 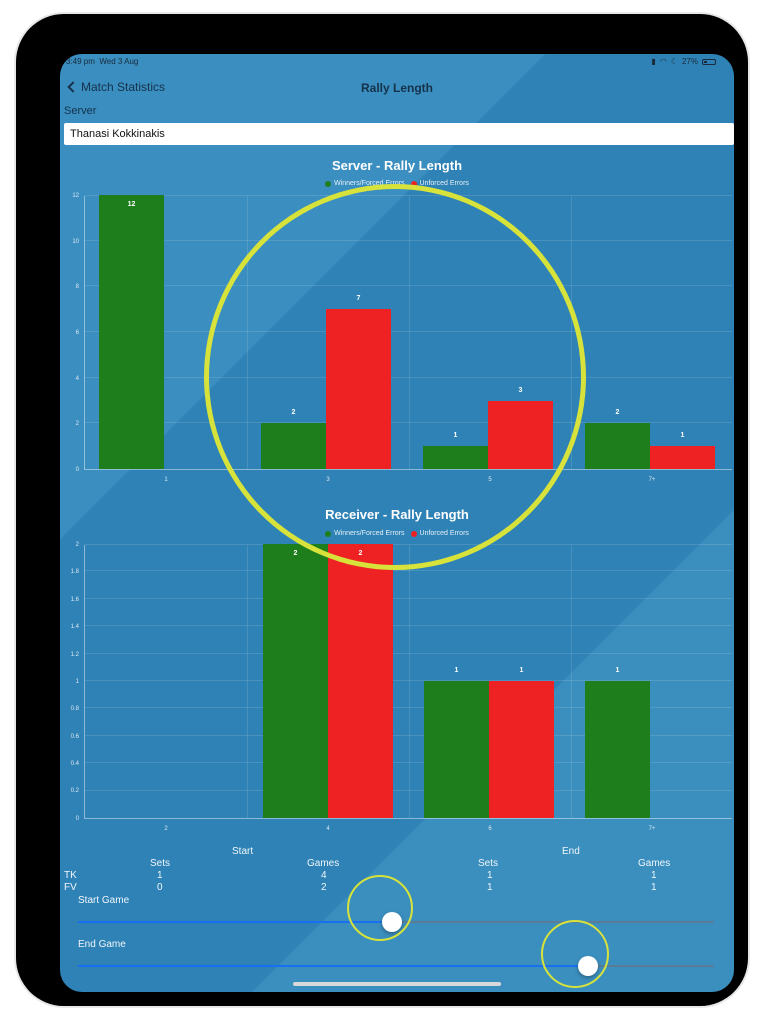 I want to click on bar-winners-7plus: 2, so click(x=617, y=439).